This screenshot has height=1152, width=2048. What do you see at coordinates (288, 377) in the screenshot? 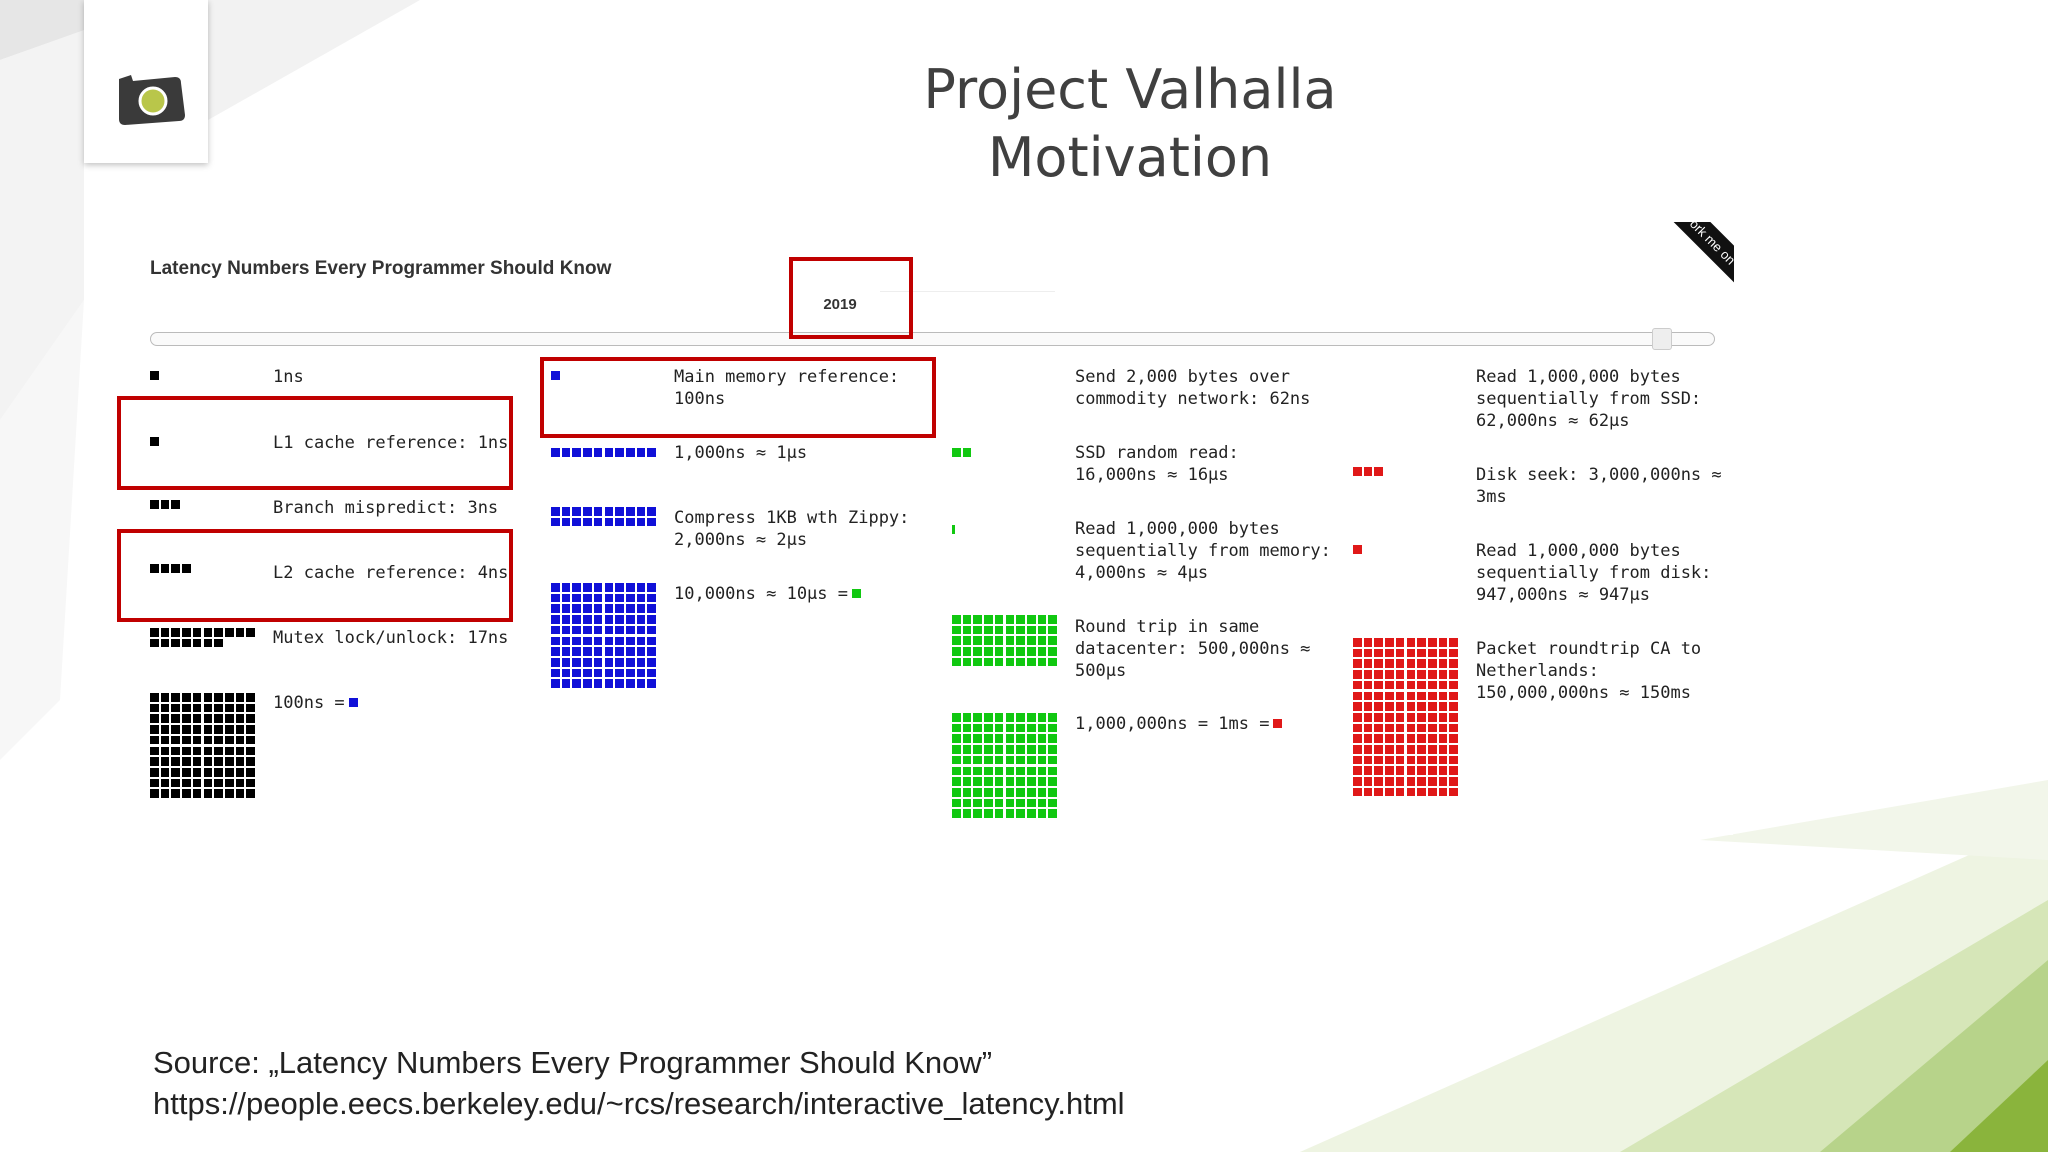
I see `label-1ns: 1ns` at bounding box center [288, 377].